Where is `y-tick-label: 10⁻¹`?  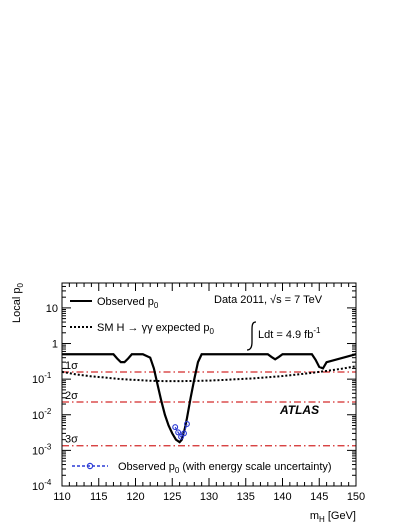
y-tick-label: 10⁻¹ is located at coordinates (42, 378).